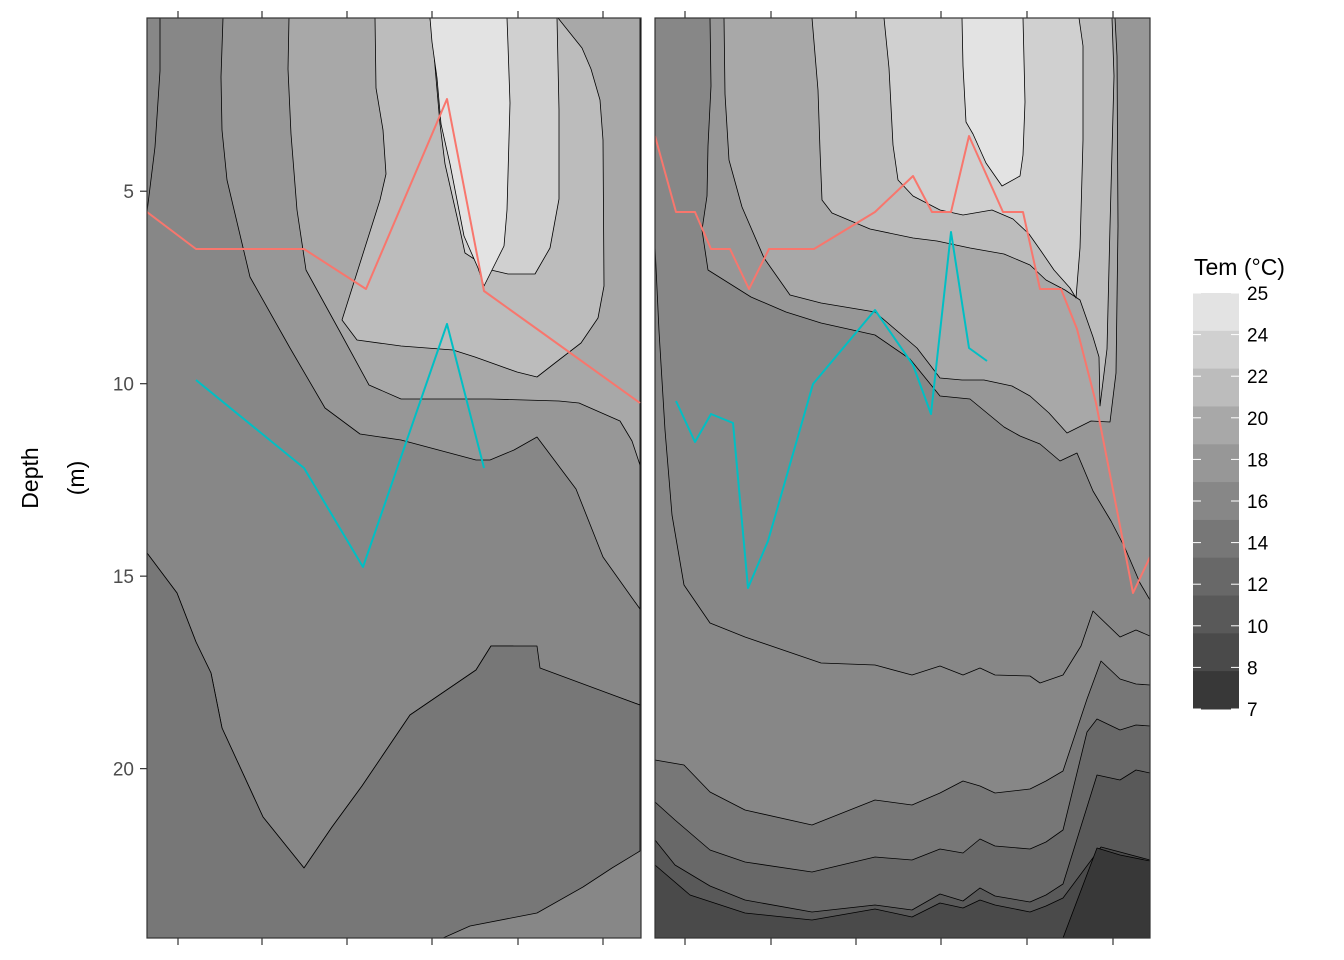  I want to click on legend-label: 14, so click(1258, 544).